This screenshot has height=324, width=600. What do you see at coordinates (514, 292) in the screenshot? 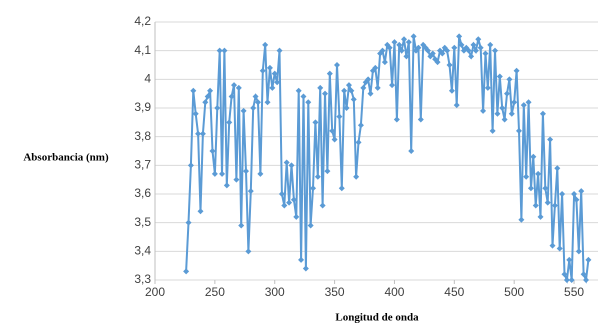
I see `x-tick-label: 500` at bounding box center [514, 292].